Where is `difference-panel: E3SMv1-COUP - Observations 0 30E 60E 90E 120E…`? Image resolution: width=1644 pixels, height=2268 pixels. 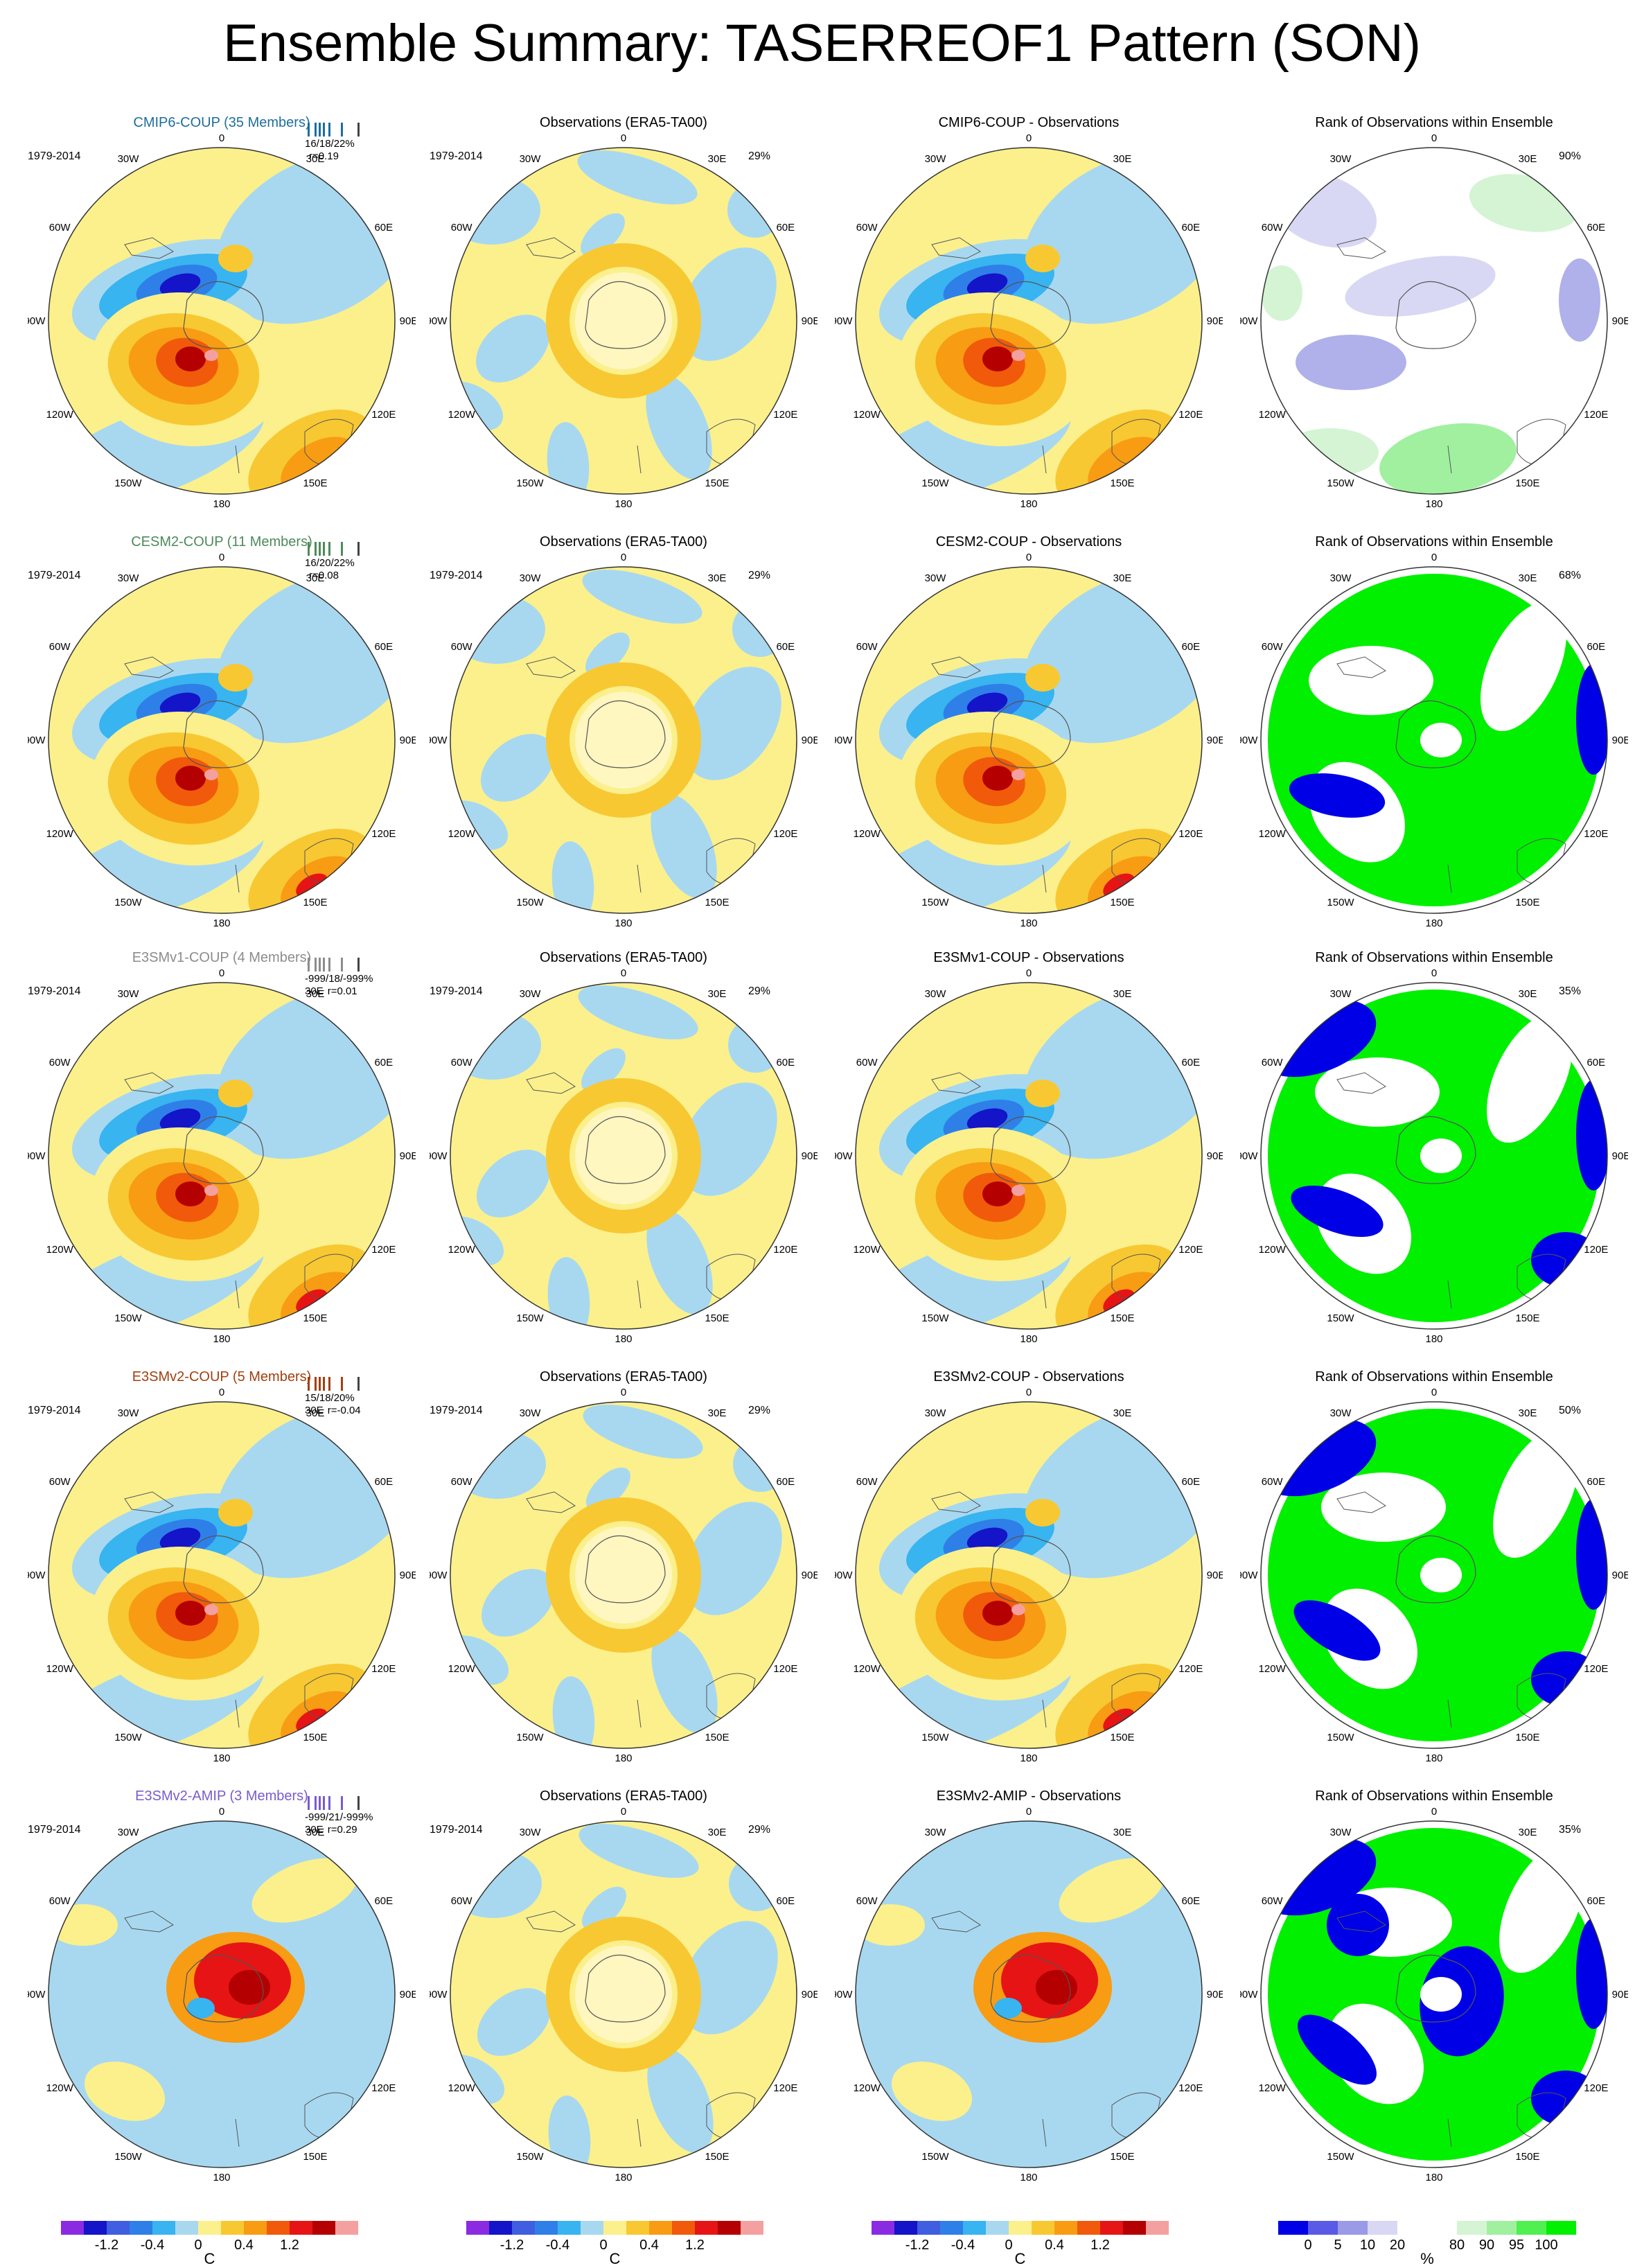 difference-panel: E3SMv1-COUP - Observations 0 30E 60E 90E 120E… is located at coordinates (1029, 1157).